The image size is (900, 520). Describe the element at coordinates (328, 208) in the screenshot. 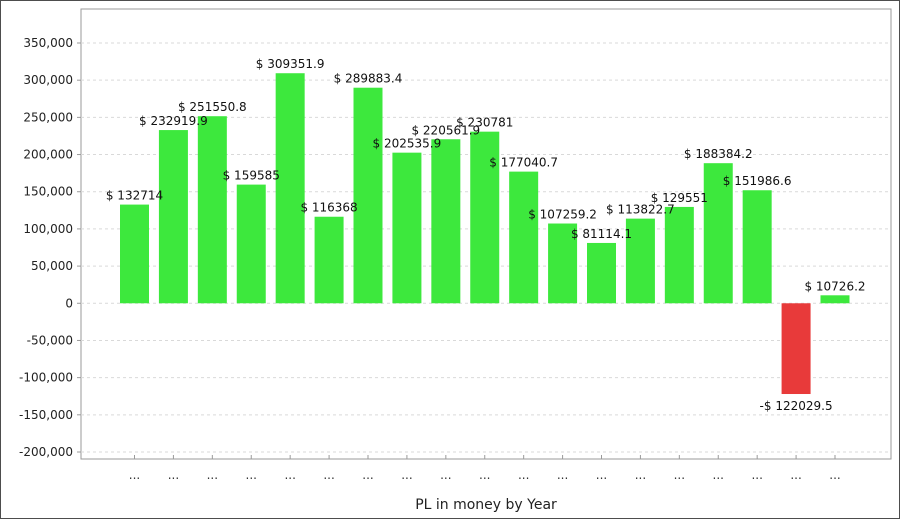

I see `data-label: $ 116368` at that location.